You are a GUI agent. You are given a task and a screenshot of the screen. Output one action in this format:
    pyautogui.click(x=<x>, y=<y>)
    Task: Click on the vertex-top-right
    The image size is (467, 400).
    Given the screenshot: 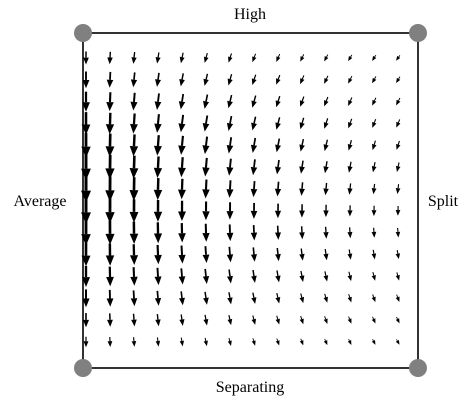 What is the action you would take?
    pyautogui.click(x=418, y=33)
    